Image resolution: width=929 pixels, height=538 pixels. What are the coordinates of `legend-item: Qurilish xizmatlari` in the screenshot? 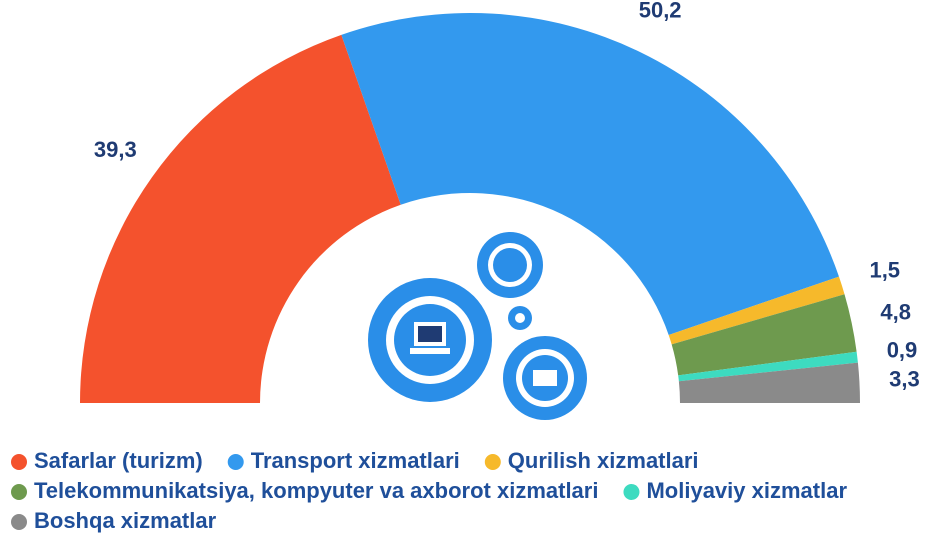 It's located at (591, 460).